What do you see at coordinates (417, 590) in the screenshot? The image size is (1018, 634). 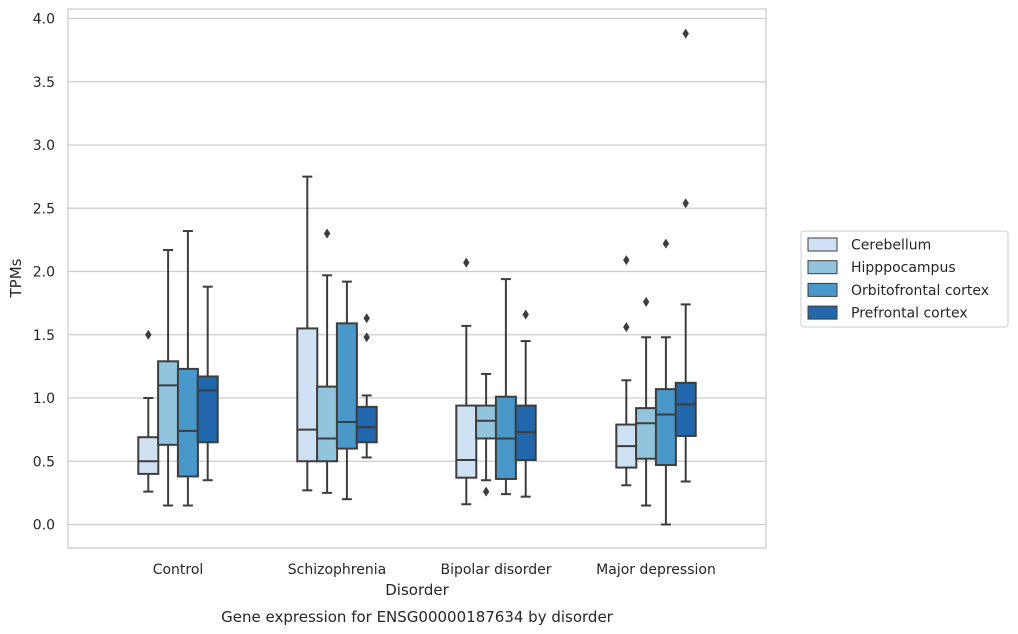 I see `x-axis-label: Disorder` at bounding box center [417, 590].